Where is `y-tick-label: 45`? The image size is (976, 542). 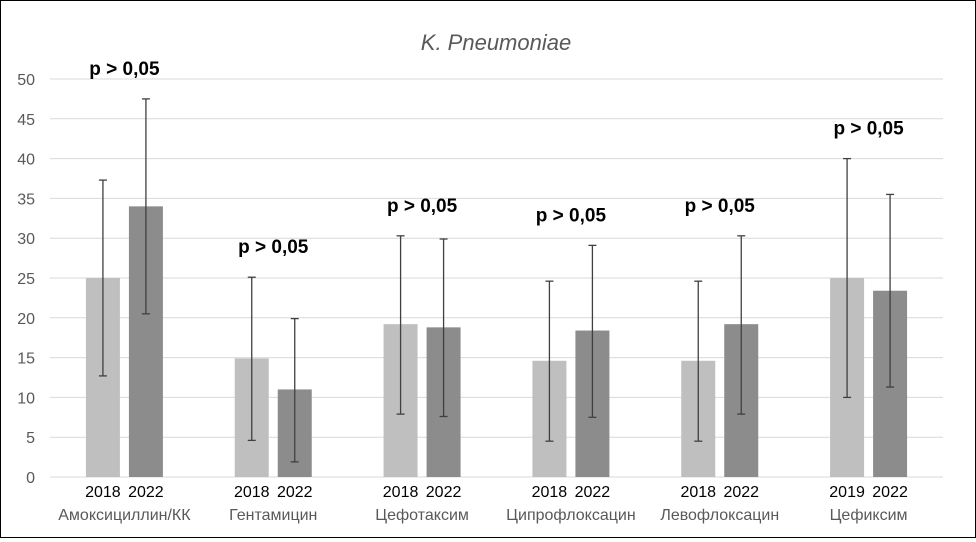
y-tick-label: 45 is located at coordinates (26, 120).